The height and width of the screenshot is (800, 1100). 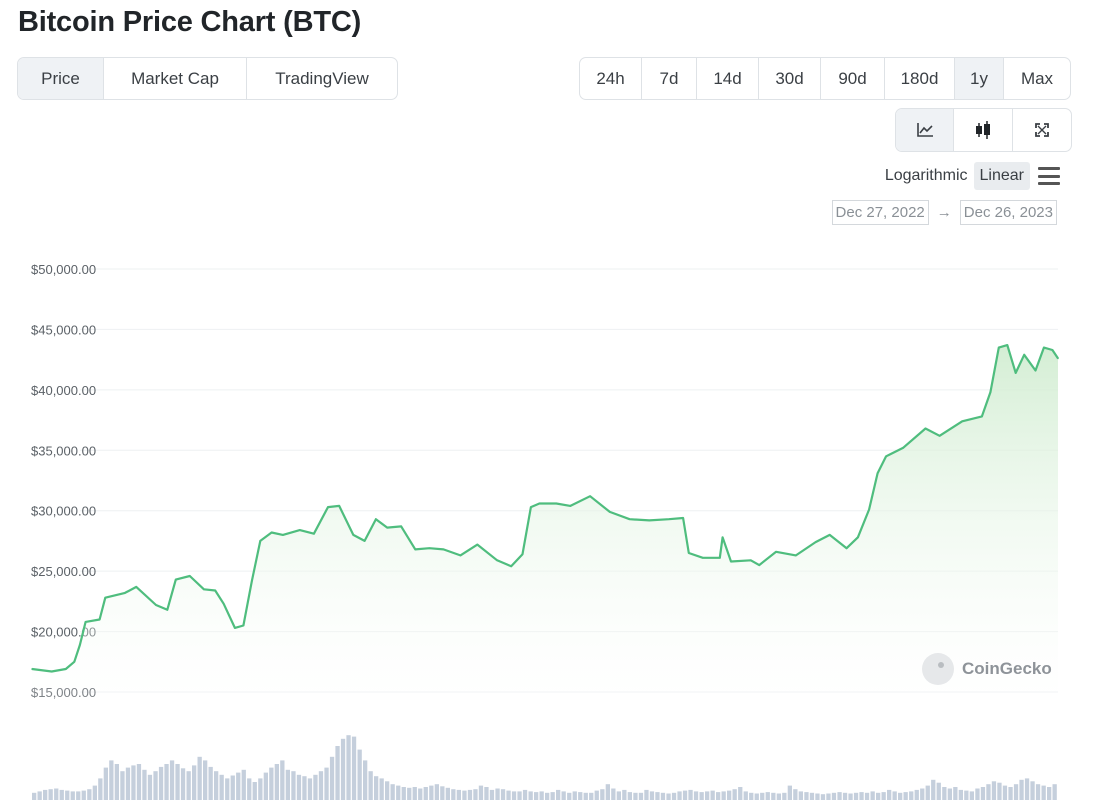 What do you see at coordinates (61, 78) in the screenshot?
I see `tab-price: Price` at bounding box center [61, 78].